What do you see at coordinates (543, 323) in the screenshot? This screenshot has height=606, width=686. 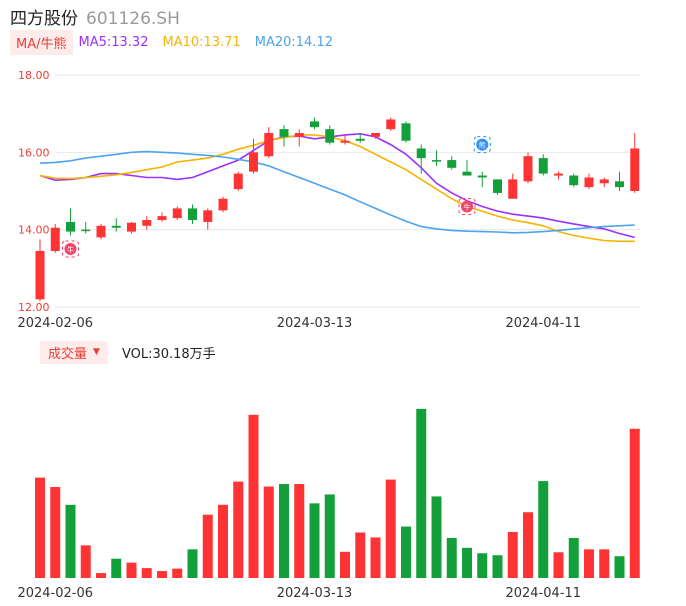 I see `x-tick-label: 2024-04-11` at bounding box center [543, 323].